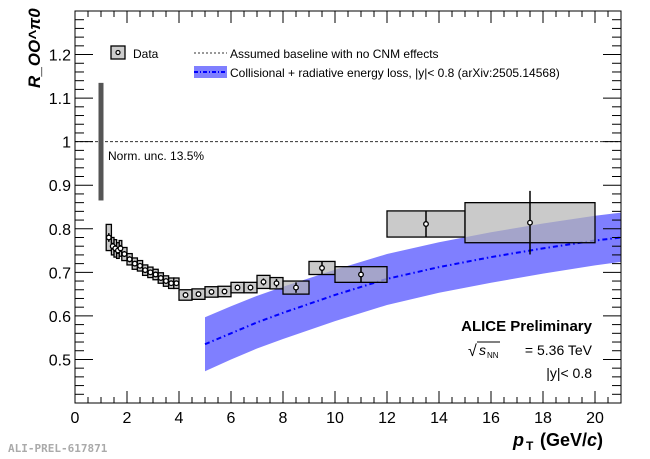  I want to click on x-tick-label: 12, so click(387, 418).